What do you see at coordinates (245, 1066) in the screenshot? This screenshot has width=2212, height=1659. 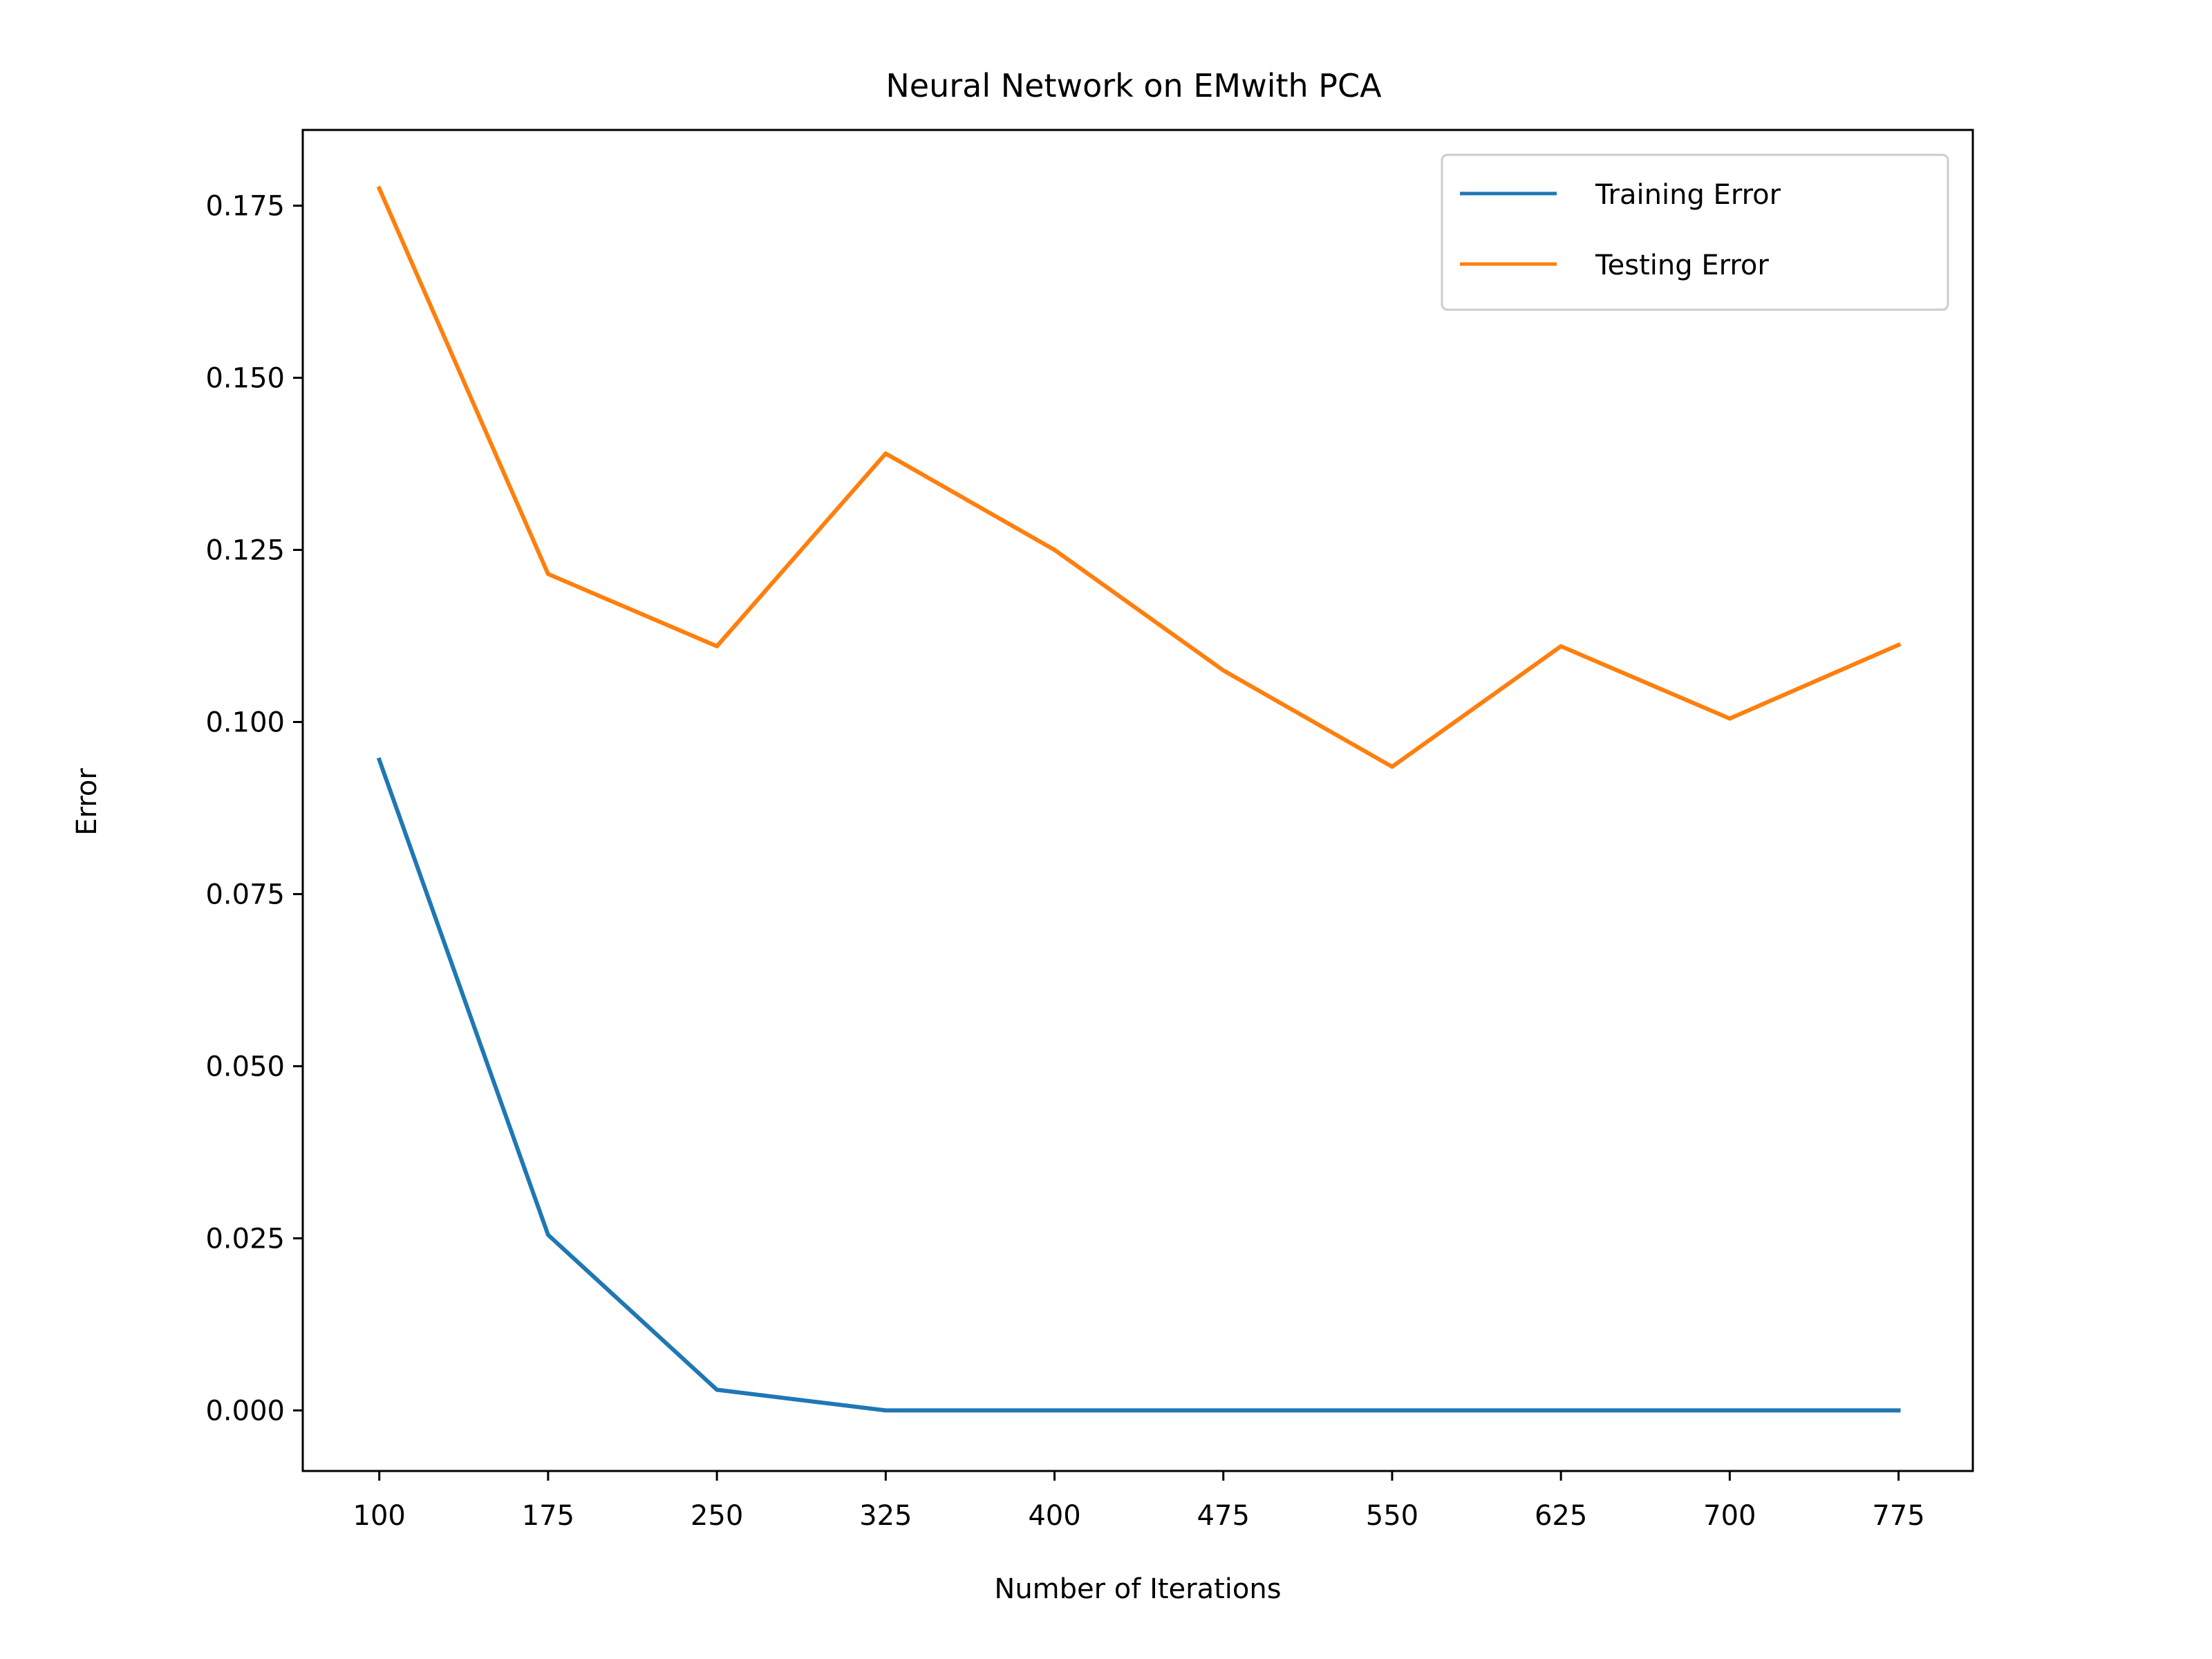 I see `y-tick-label: 0.050` at bounding box center [245, 1066].